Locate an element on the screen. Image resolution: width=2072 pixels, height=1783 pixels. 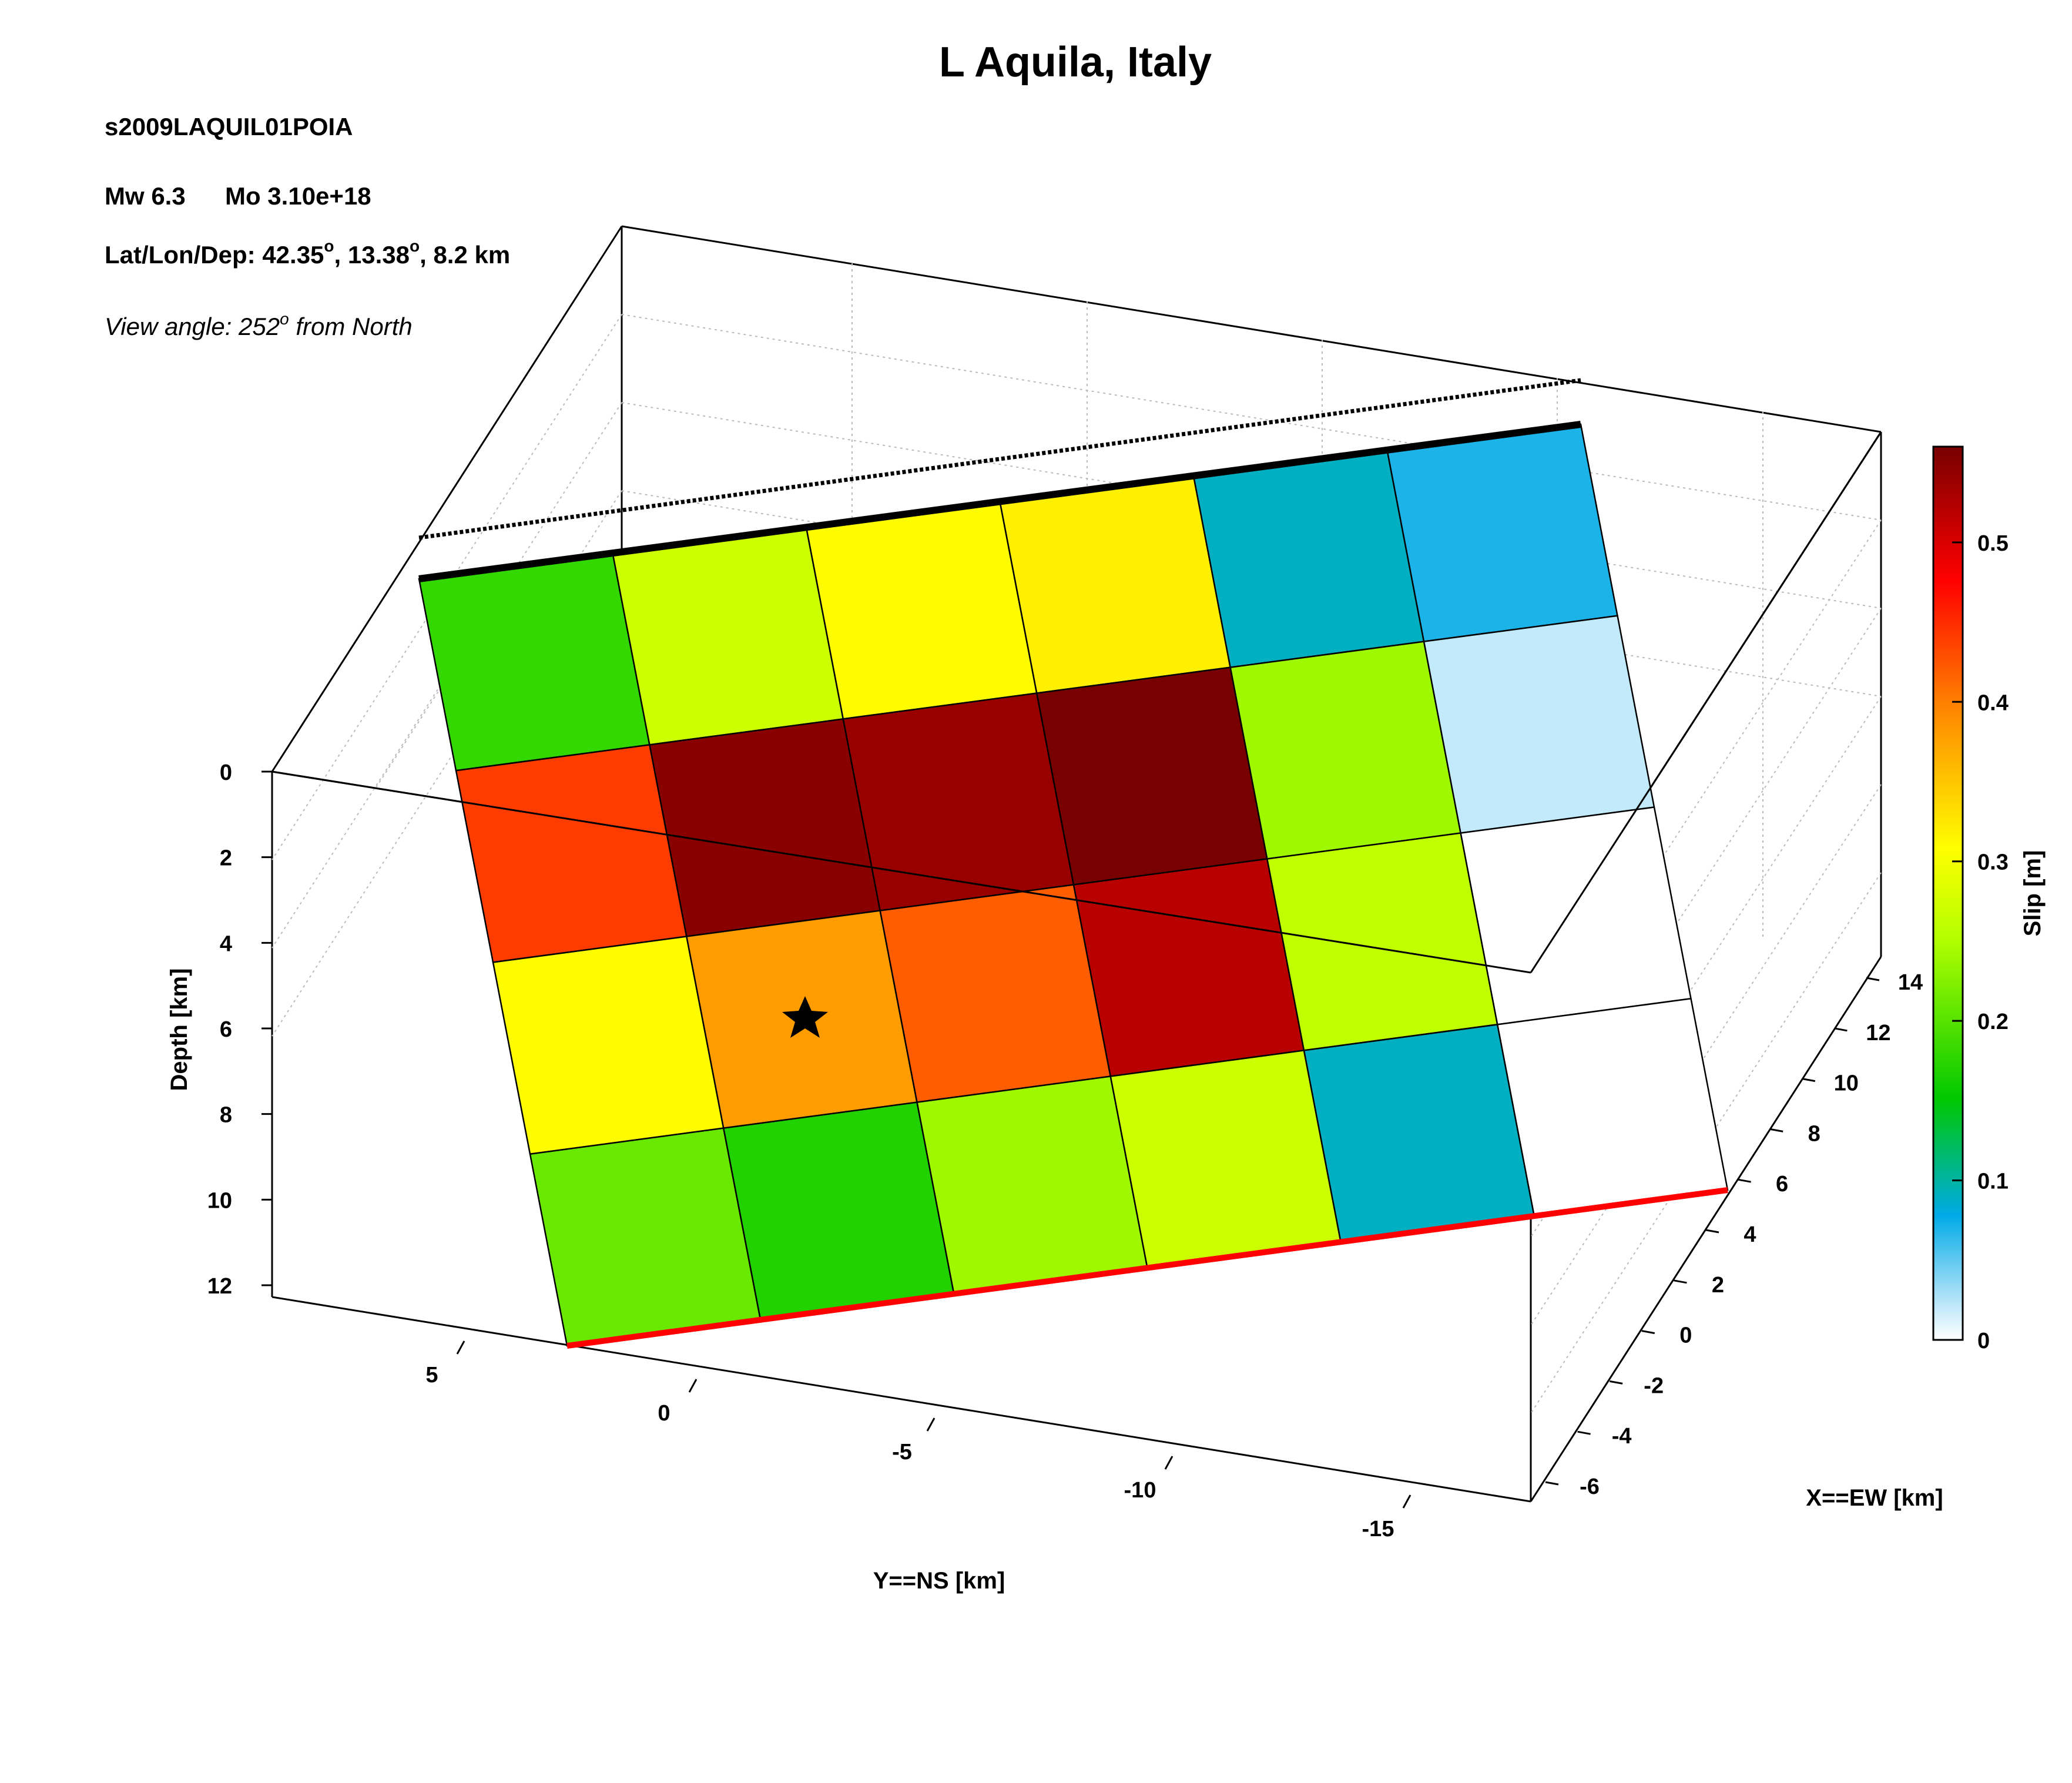
event-id: s2009LAQUIL01POIA is located at coordinates (229, 126).